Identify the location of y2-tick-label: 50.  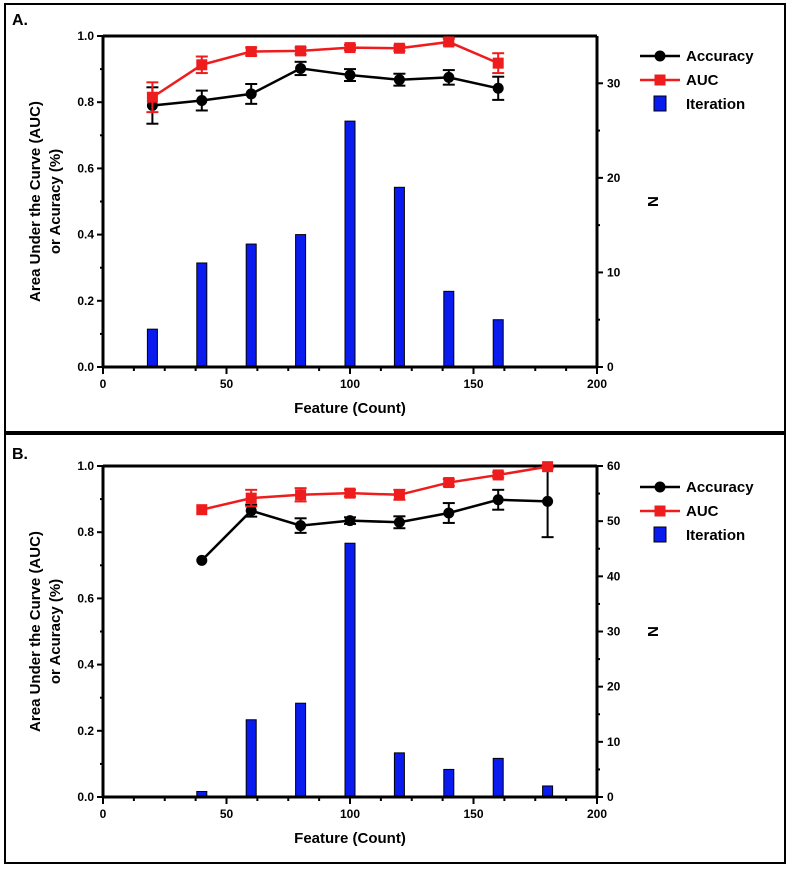
(614, 521).